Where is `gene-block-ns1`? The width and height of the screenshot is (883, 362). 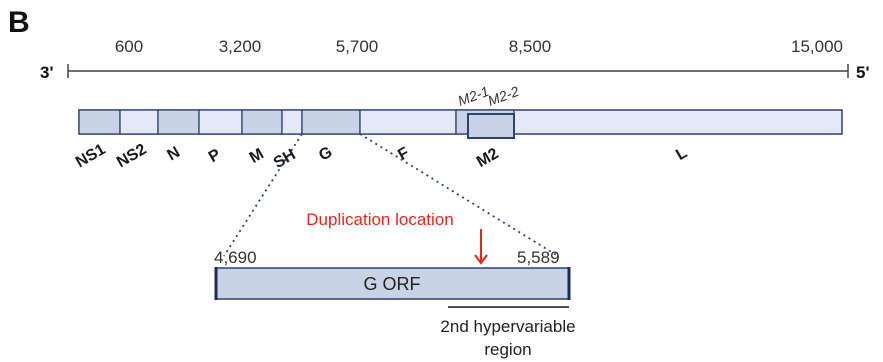 gene-block-ns1 is located at coordinates (99, 122).